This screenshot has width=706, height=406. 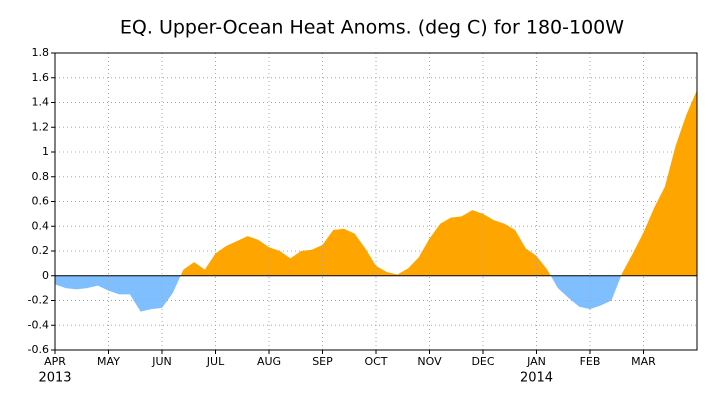 I want to click on year-label: 2013, so click(x=54, y=378).